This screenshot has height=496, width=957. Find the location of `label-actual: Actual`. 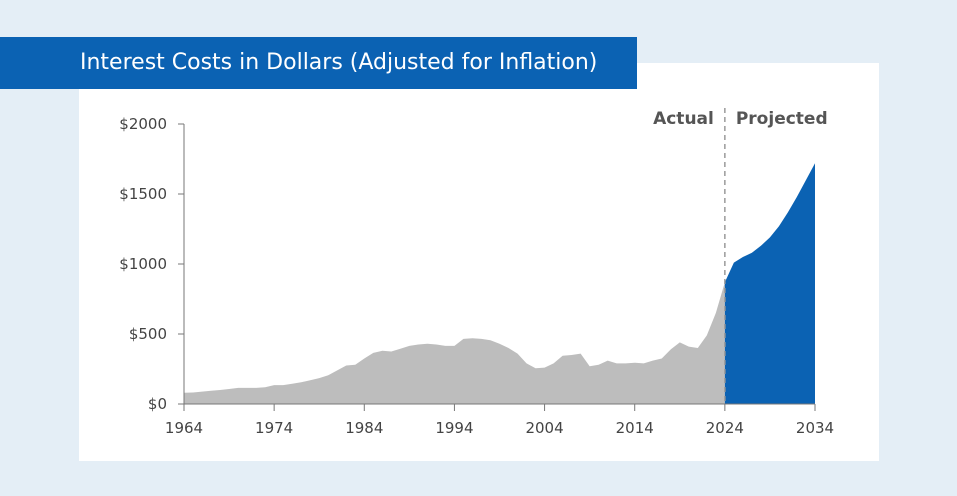

label-actual: Actual is located at coordinates (683, 119).